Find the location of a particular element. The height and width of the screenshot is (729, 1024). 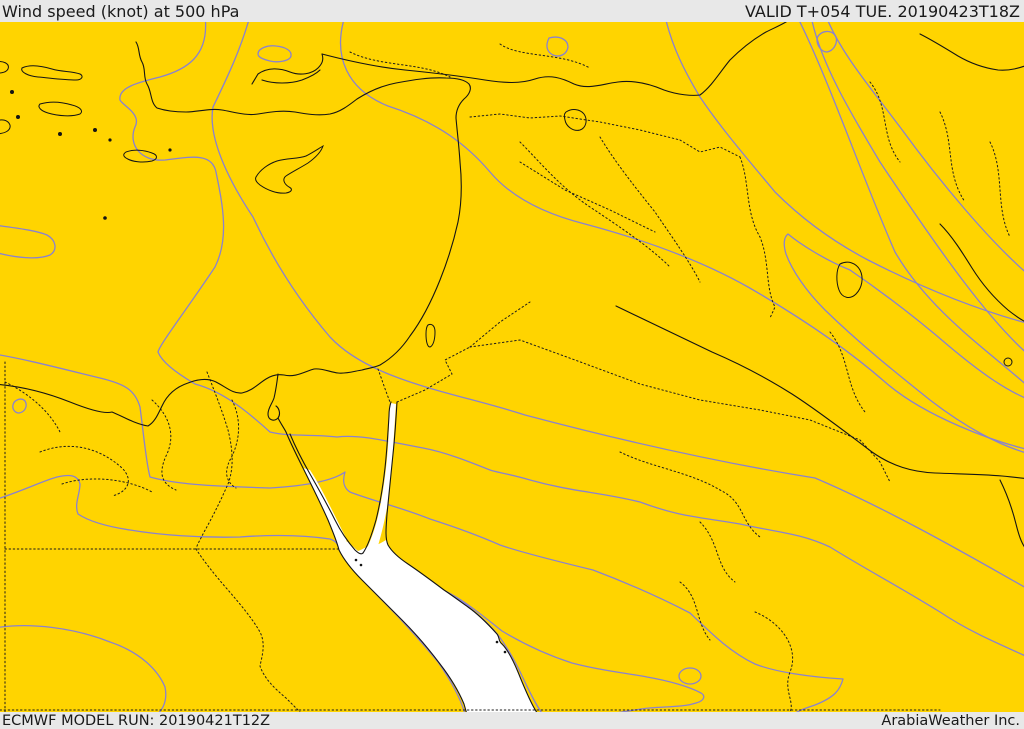

river-nile-sudan is located at coordinates (248, 630).